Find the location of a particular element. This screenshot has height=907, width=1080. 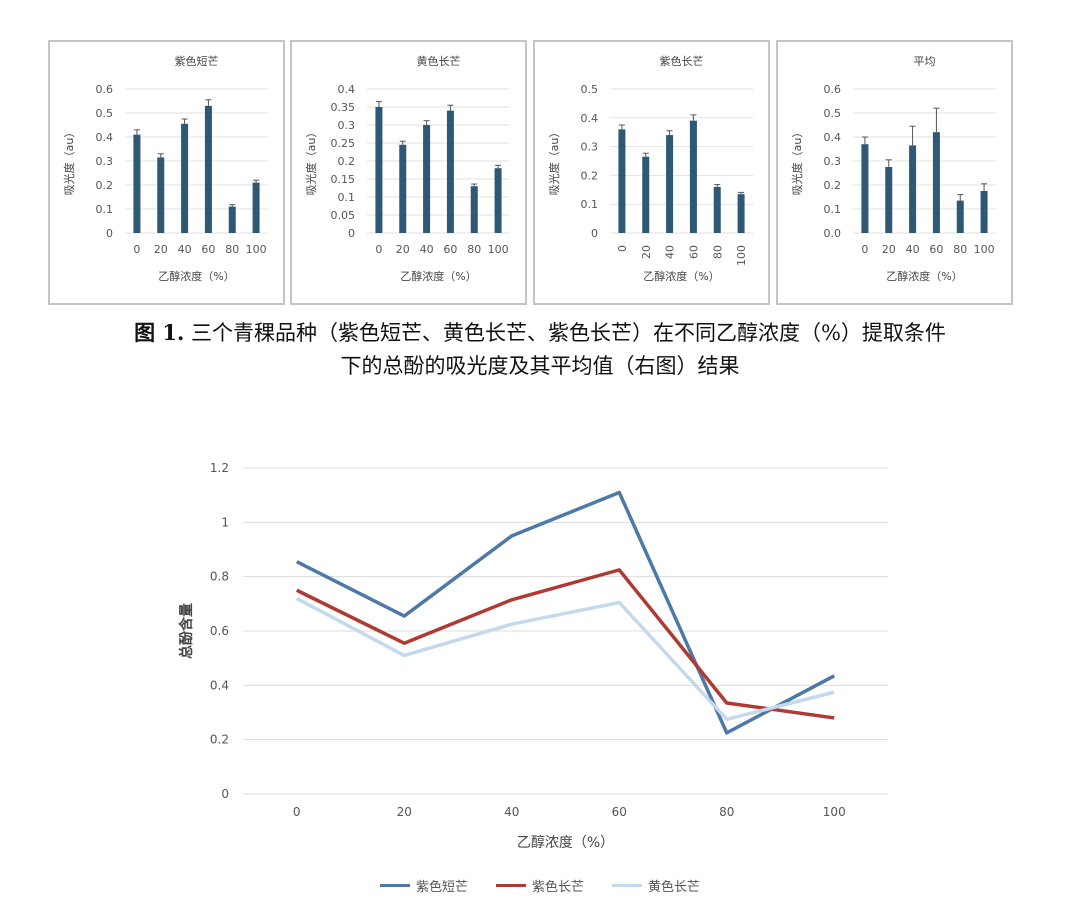

legend-item: 紫色短芒 is located at coordinates (423, 885).